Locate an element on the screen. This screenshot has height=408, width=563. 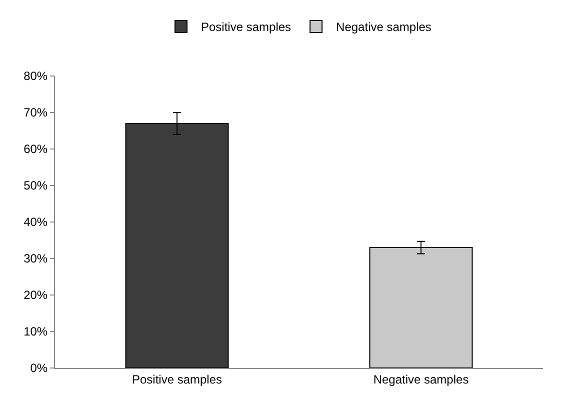
y-tick-label: 40% is located at coordinates (36, 222).